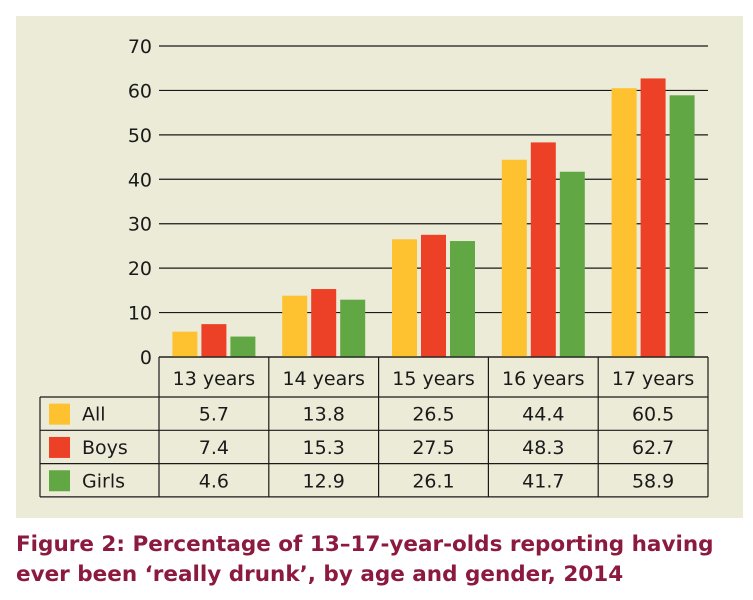 The width and height of the screenshot is (753, 600). I want to click on y-tick-label: 30, so click(140, 225).